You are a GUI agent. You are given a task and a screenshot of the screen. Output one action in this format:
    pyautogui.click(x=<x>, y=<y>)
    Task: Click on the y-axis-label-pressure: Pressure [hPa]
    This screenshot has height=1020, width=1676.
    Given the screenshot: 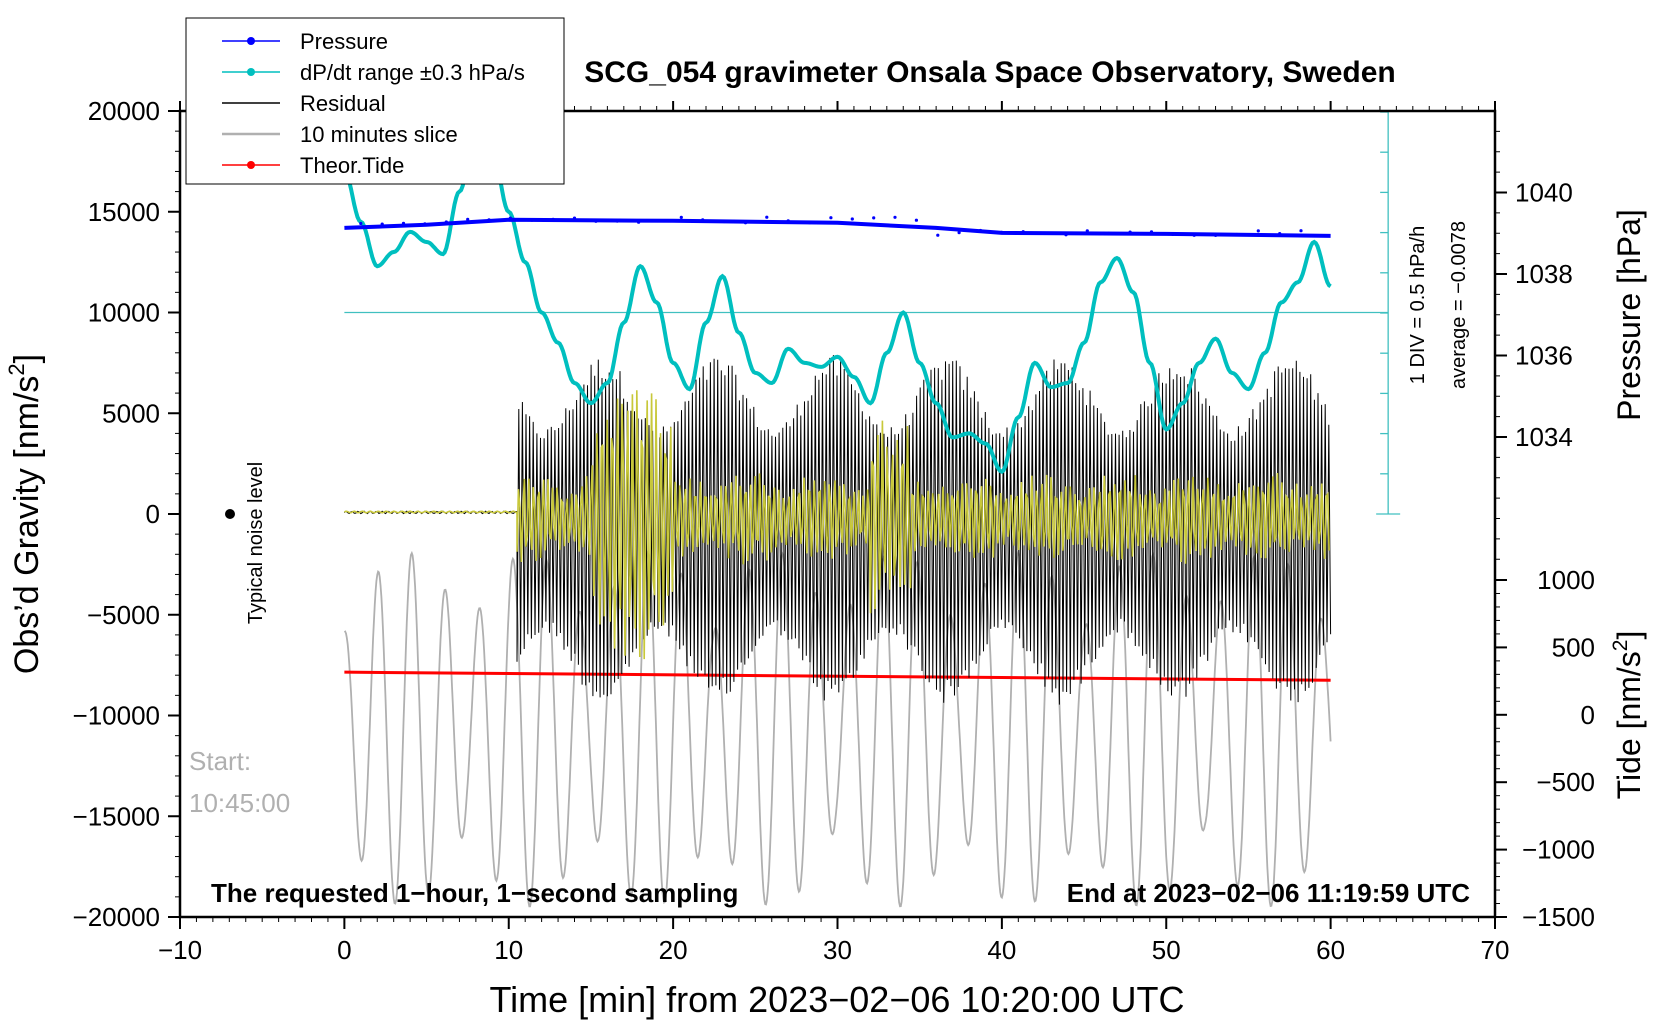 What is the action you would take?
    pyautogui.click(x=1629, y=315)
    